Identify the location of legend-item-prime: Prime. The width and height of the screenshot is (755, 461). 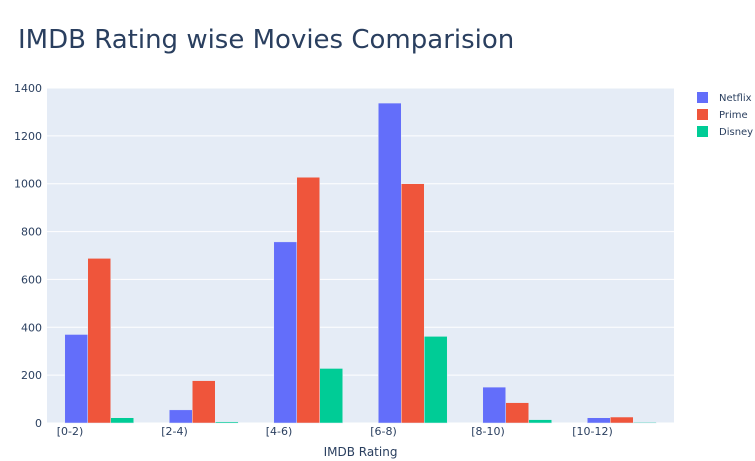
(722, 115).